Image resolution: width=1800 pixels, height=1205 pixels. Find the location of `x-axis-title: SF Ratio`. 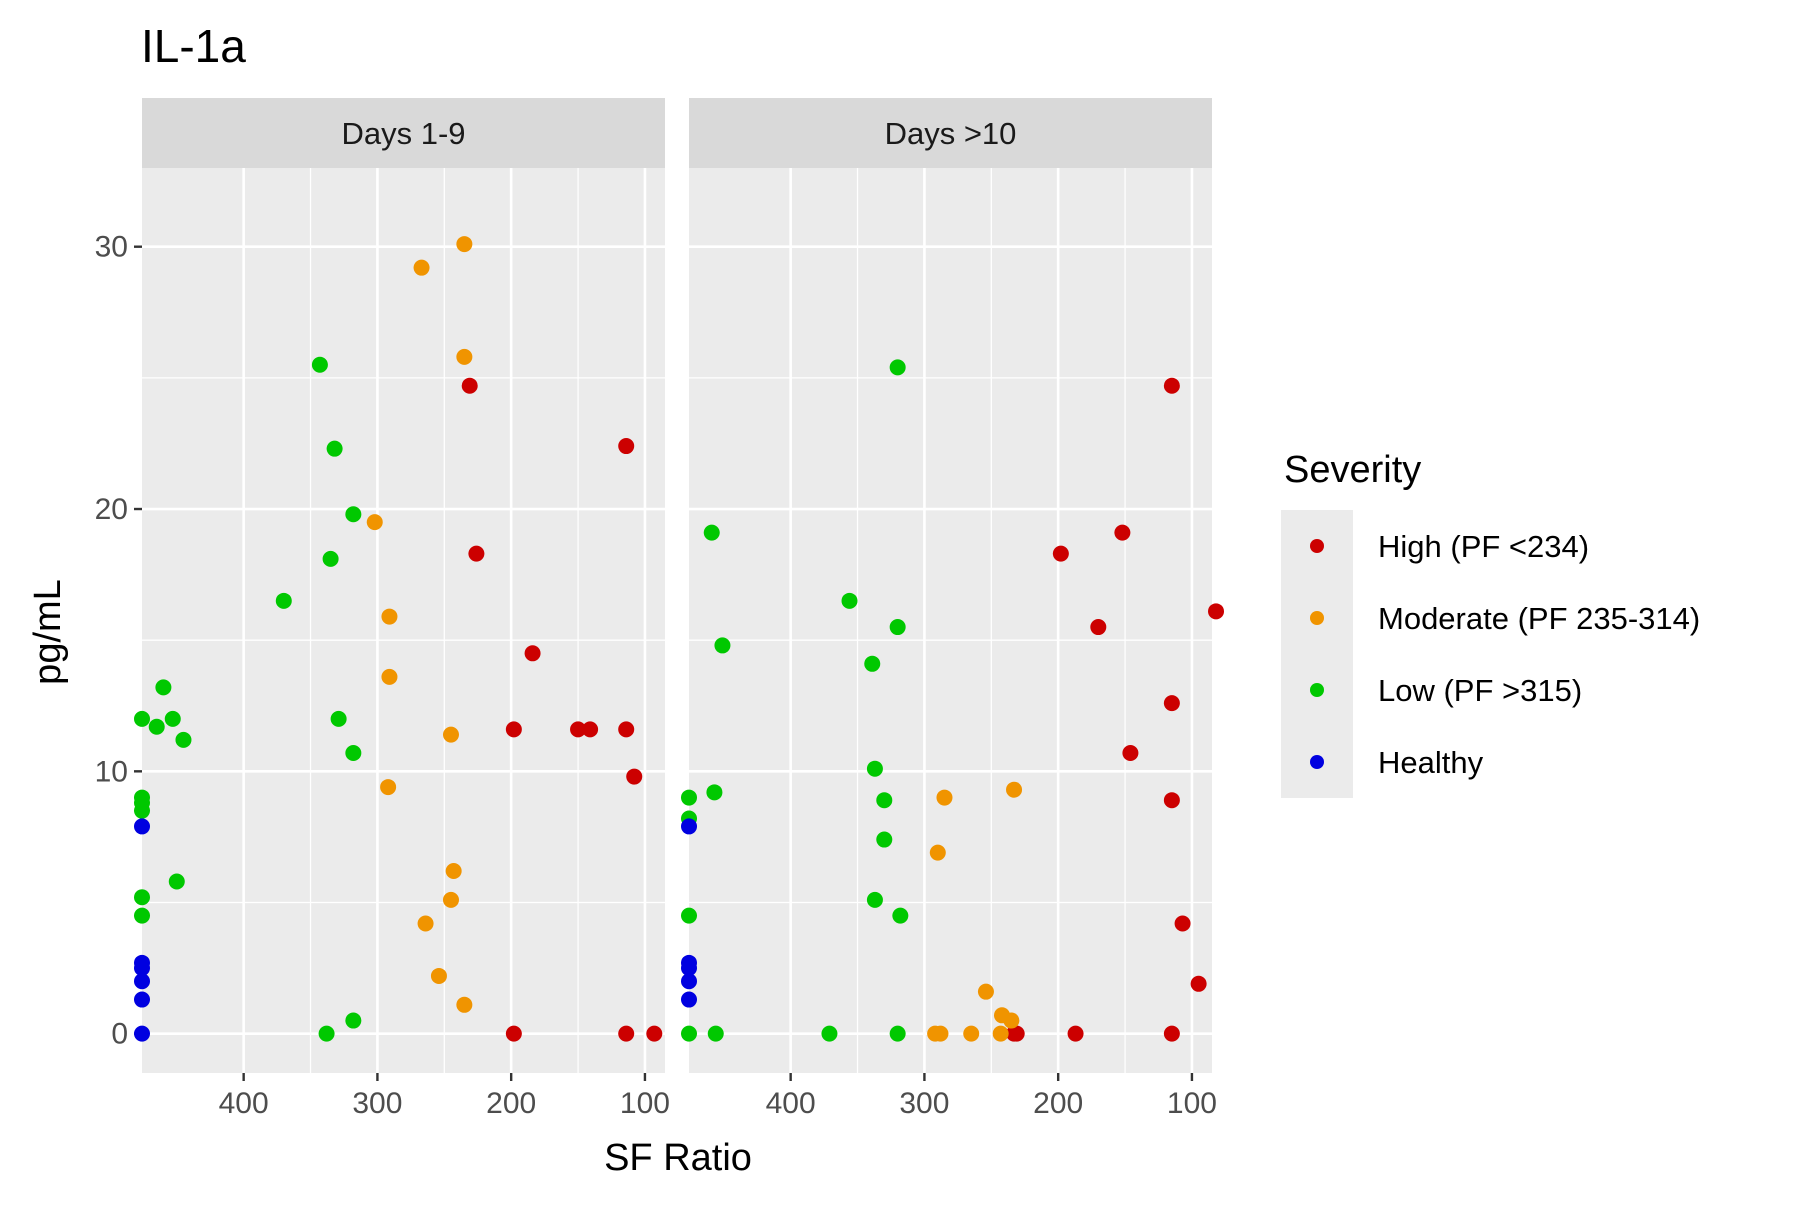

x-axis-title: SF Ratio is located at coordinates (678, 1158).